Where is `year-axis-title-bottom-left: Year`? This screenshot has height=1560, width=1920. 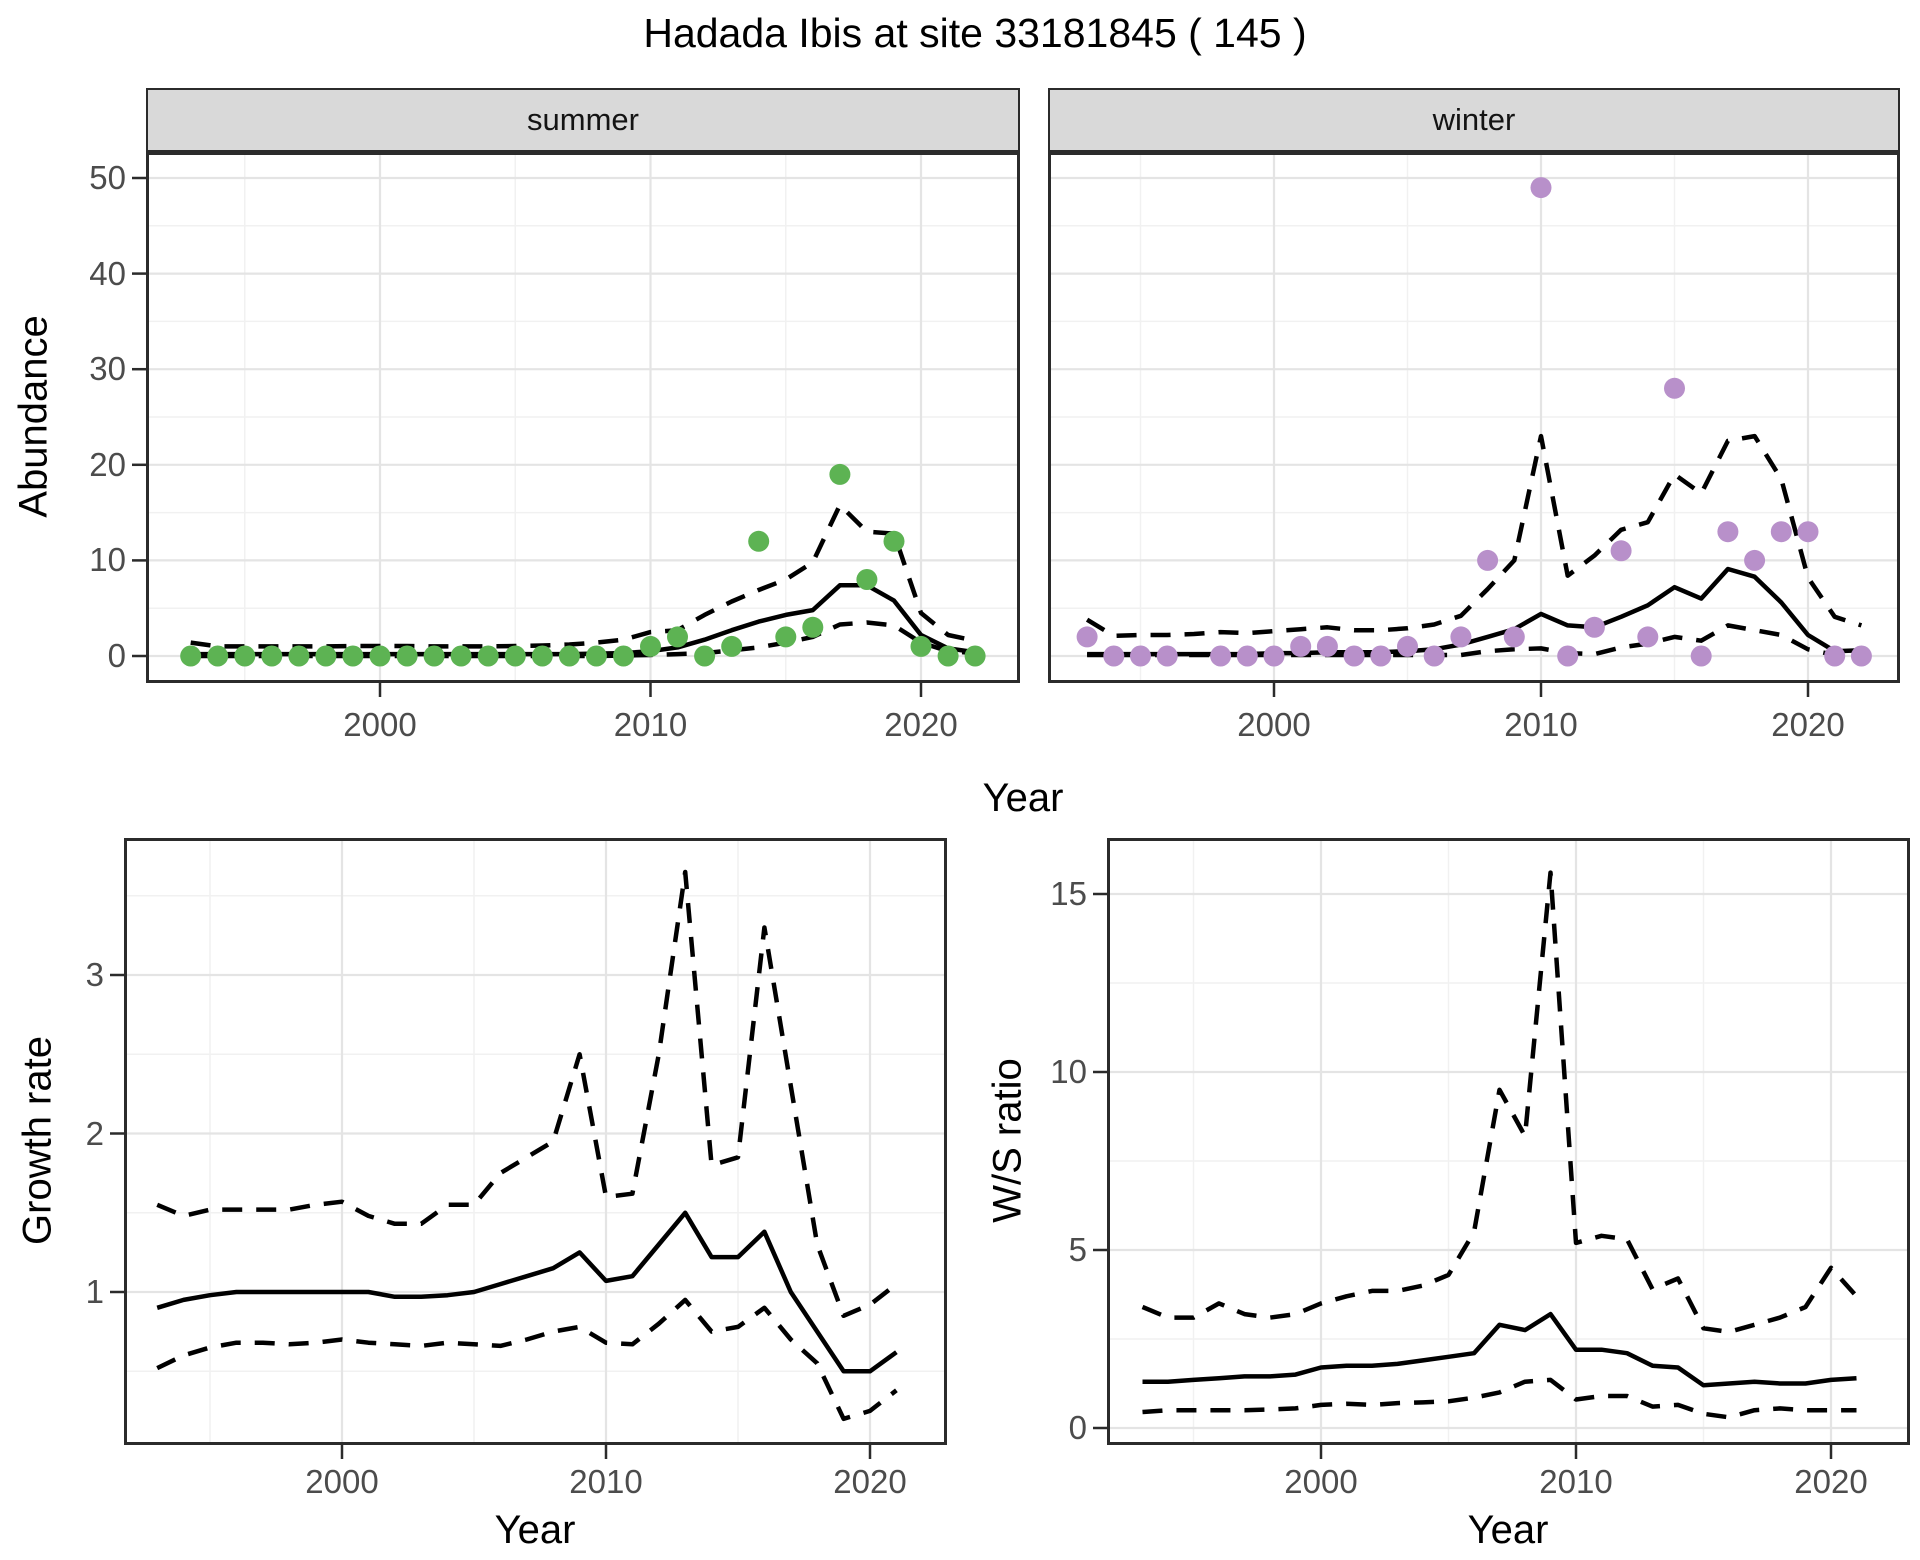
year-axis-title-bottom-left: Year is located at coordinates (535, 1530).